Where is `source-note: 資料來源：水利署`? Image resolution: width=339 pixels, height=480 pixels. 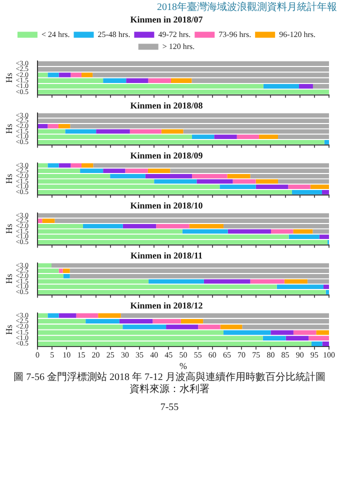 source-note: 資料來源：水利署 is located at coordinates (169, 390).